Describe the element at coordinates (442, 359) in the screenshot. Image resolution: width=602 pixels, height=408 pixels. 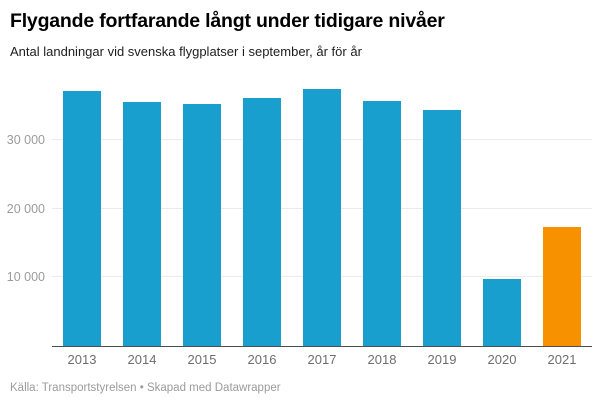
I see `x-axis-label: 2019` at that location.